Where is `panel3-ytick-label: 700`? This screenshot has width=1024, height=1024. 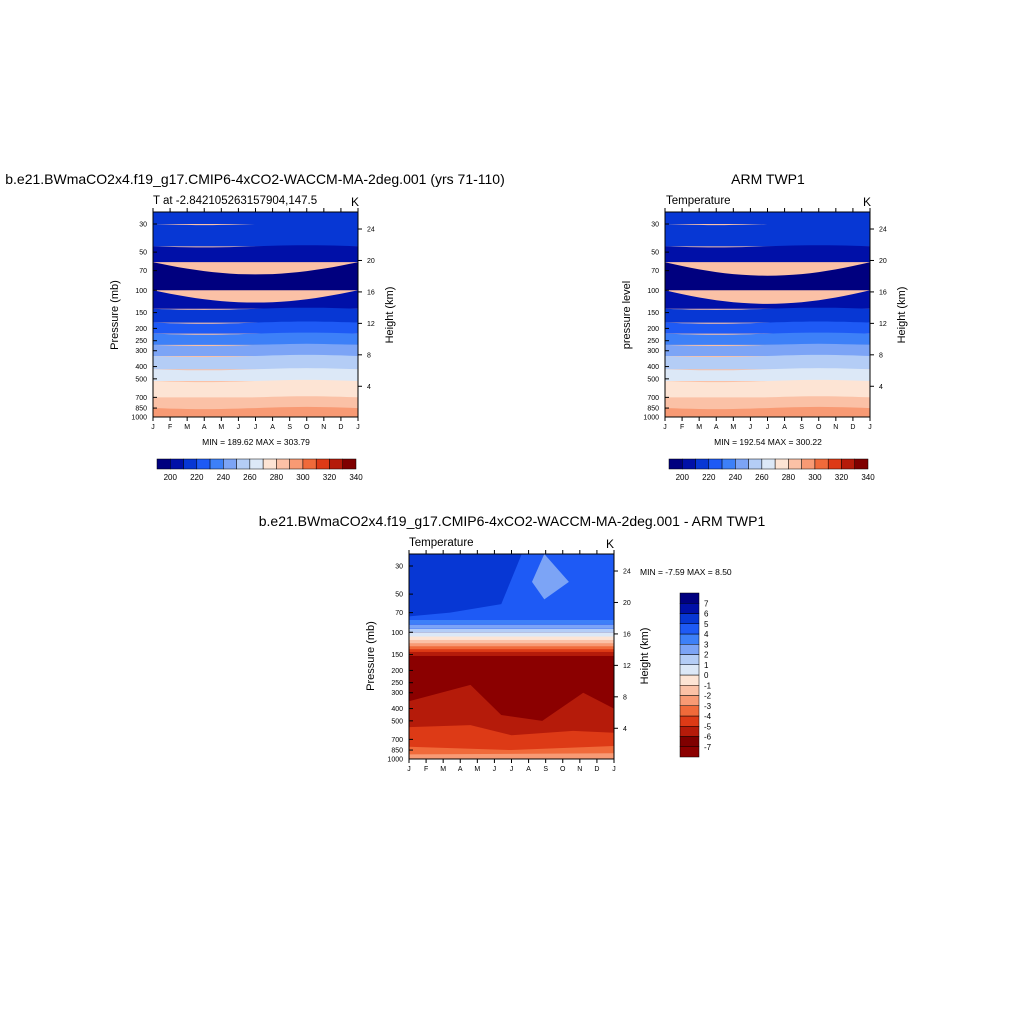 panel3-ytick-label: 700 is located at coordinates (397, 740).